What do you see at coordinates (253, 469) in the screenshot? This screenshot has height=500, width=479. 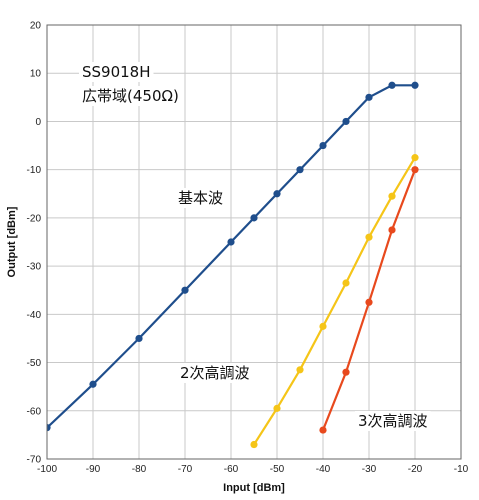 I see `x-tick-labels: -100 -90 -80 -70 -60 -50 -40 -30 -20 -10` at bounding box center [253, 469].